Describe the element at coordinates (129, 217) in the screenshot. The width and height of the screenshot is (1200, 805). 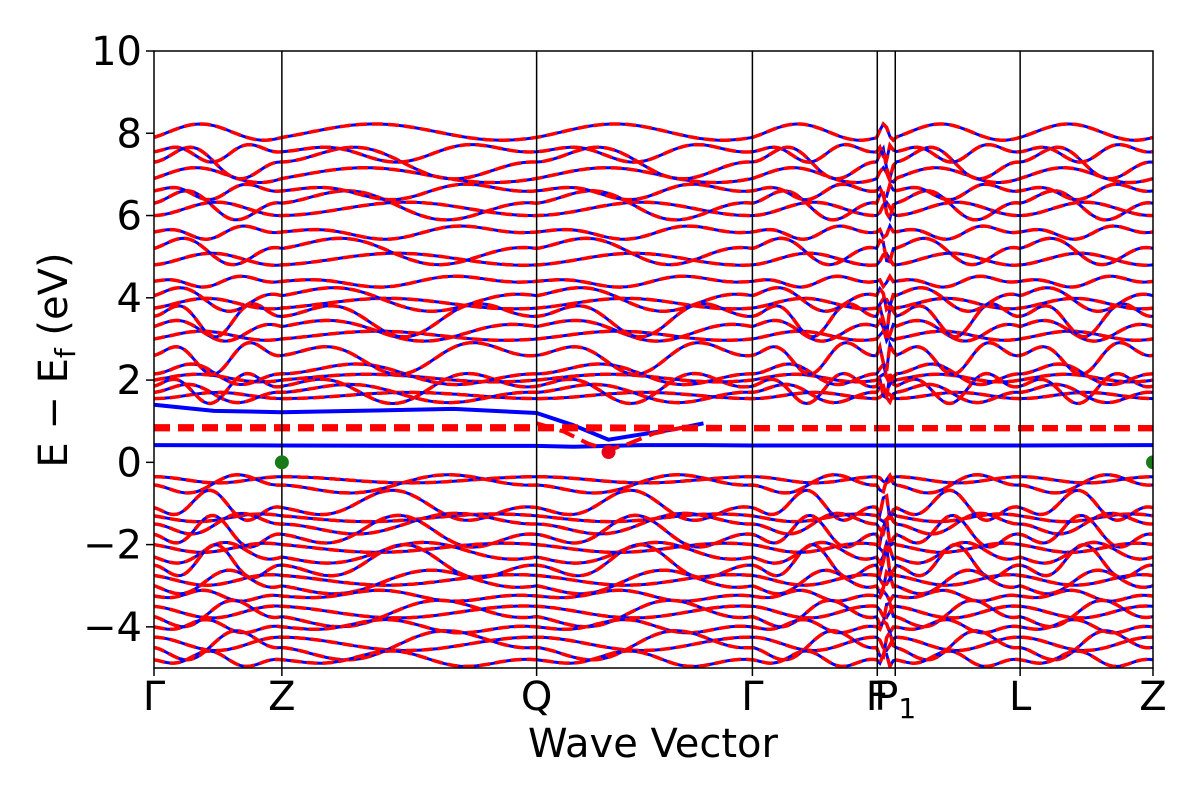
I see `y-tick-label: 6` at that location.